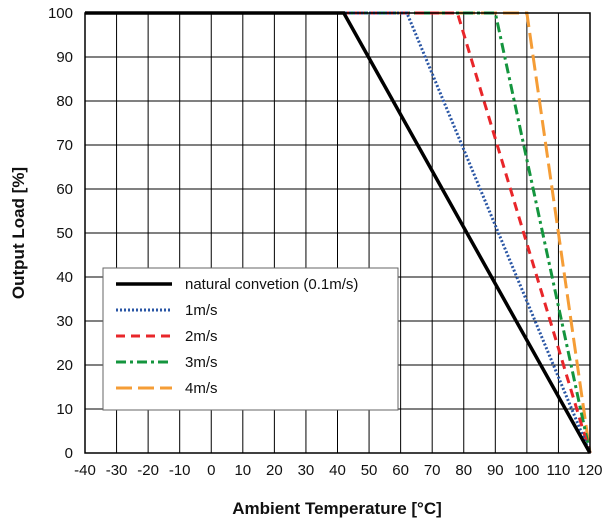 The width and height of the screenshot is (606, 522). I want to click on x-tick-label: 0, so click(211, 470).